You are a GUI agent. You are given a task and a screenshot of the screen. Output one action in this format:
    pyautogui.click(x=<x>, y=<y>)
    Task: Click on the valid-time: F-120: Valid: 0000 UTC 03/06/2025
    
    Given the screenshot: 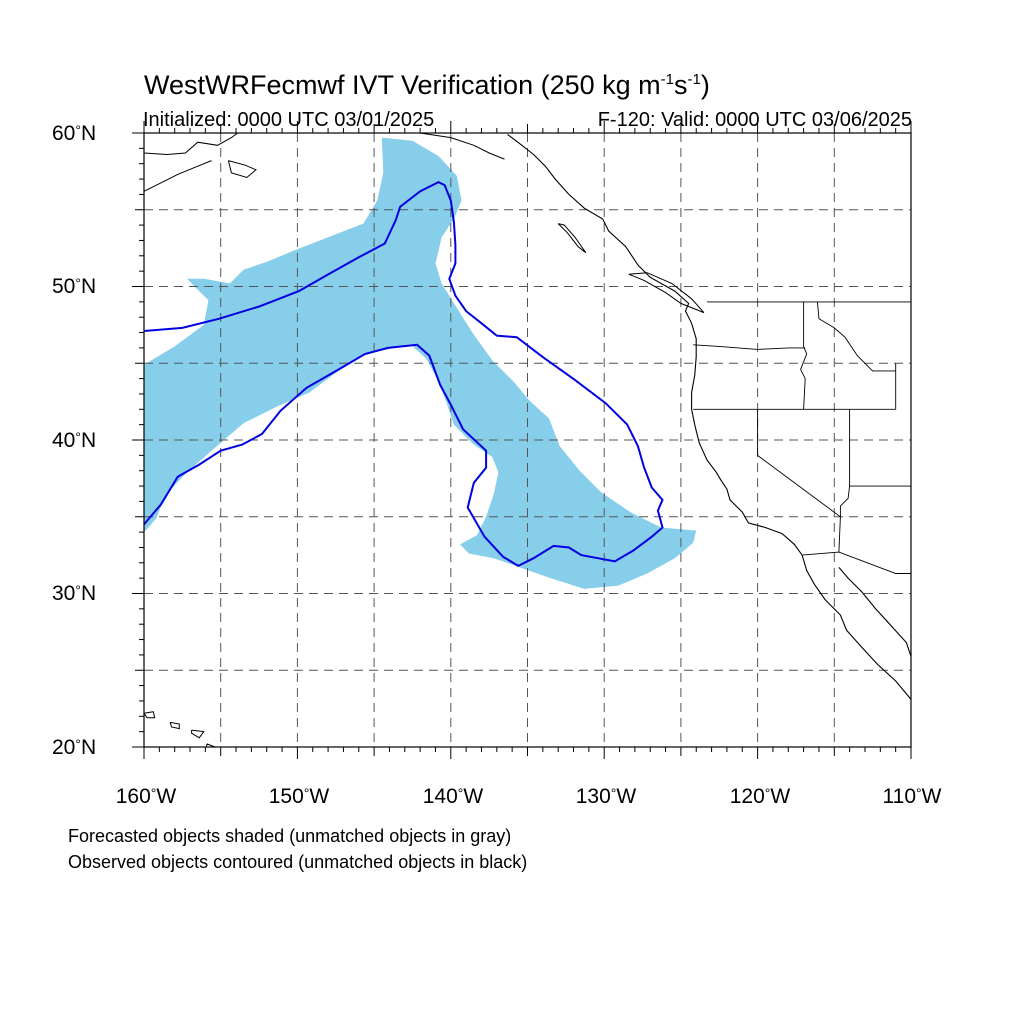 What is the action you would take?
    pyautogui.click(x=754, y=120)
    